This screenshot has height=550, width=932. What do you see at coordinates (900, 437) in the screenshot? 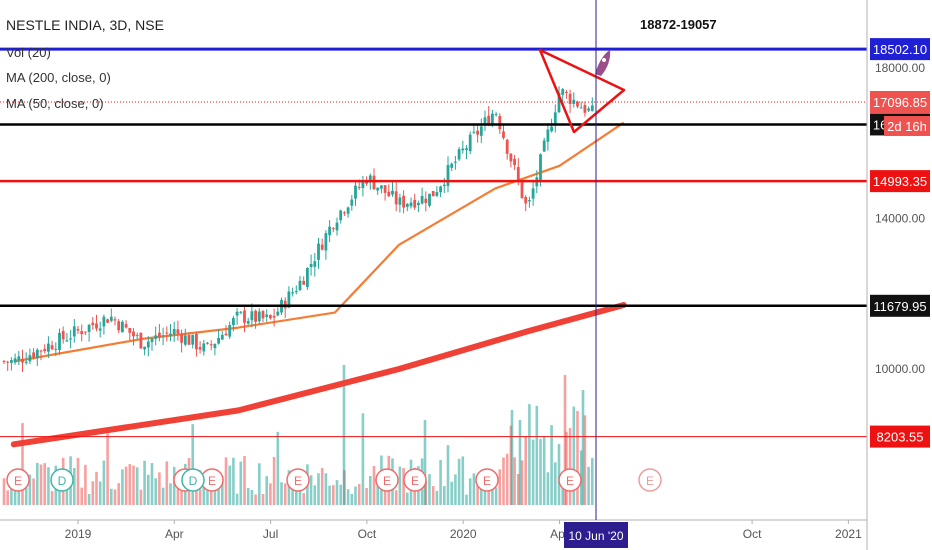
I see `price-label: 8203.55` at bounding box center [900, 437].